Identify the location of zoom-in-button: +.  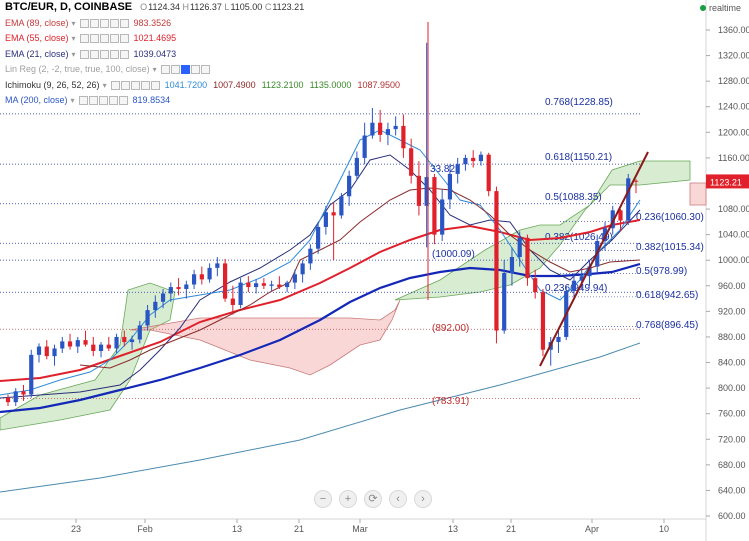
(348, 499).